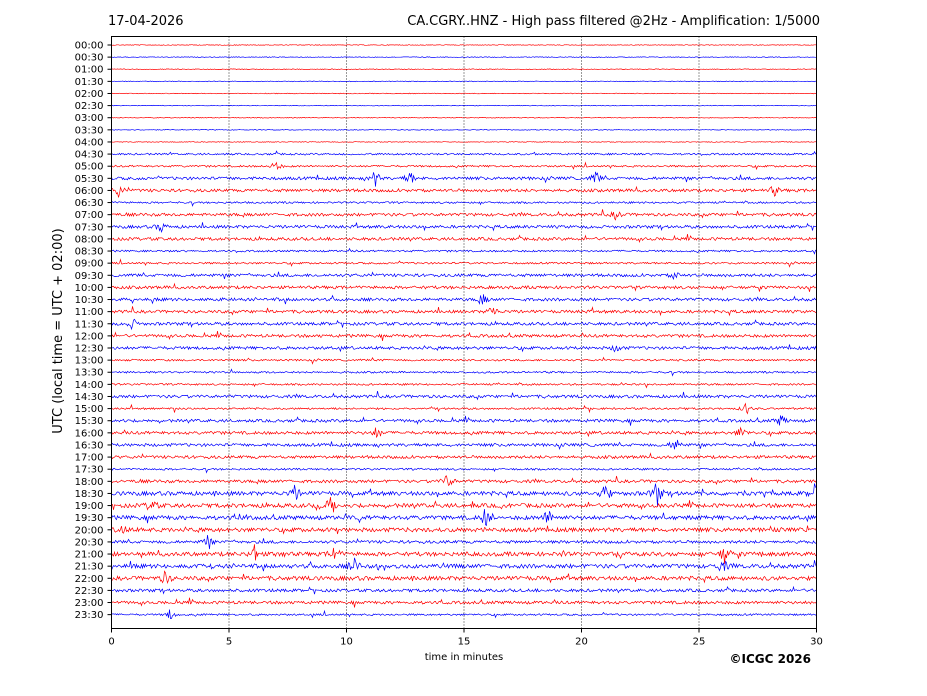  Describe the element at coordinates (89, 276) in the screenshot. I see `y-tick-label: 09:30` at that location.